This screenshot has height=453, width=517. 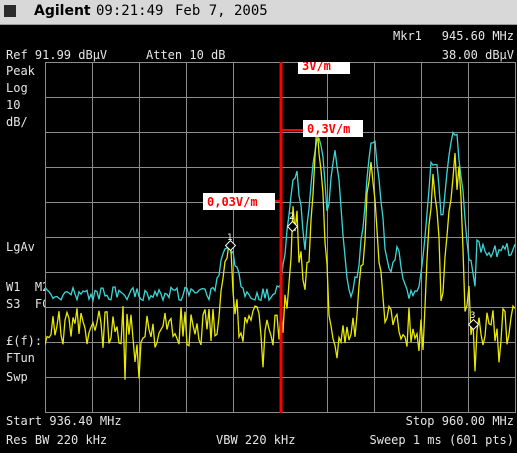 What do you see at coordinates (57, 440) in the screenshot?
I see `resolution-bandwidth: Res BW 220 kHz` at bounding box center [57, 440].